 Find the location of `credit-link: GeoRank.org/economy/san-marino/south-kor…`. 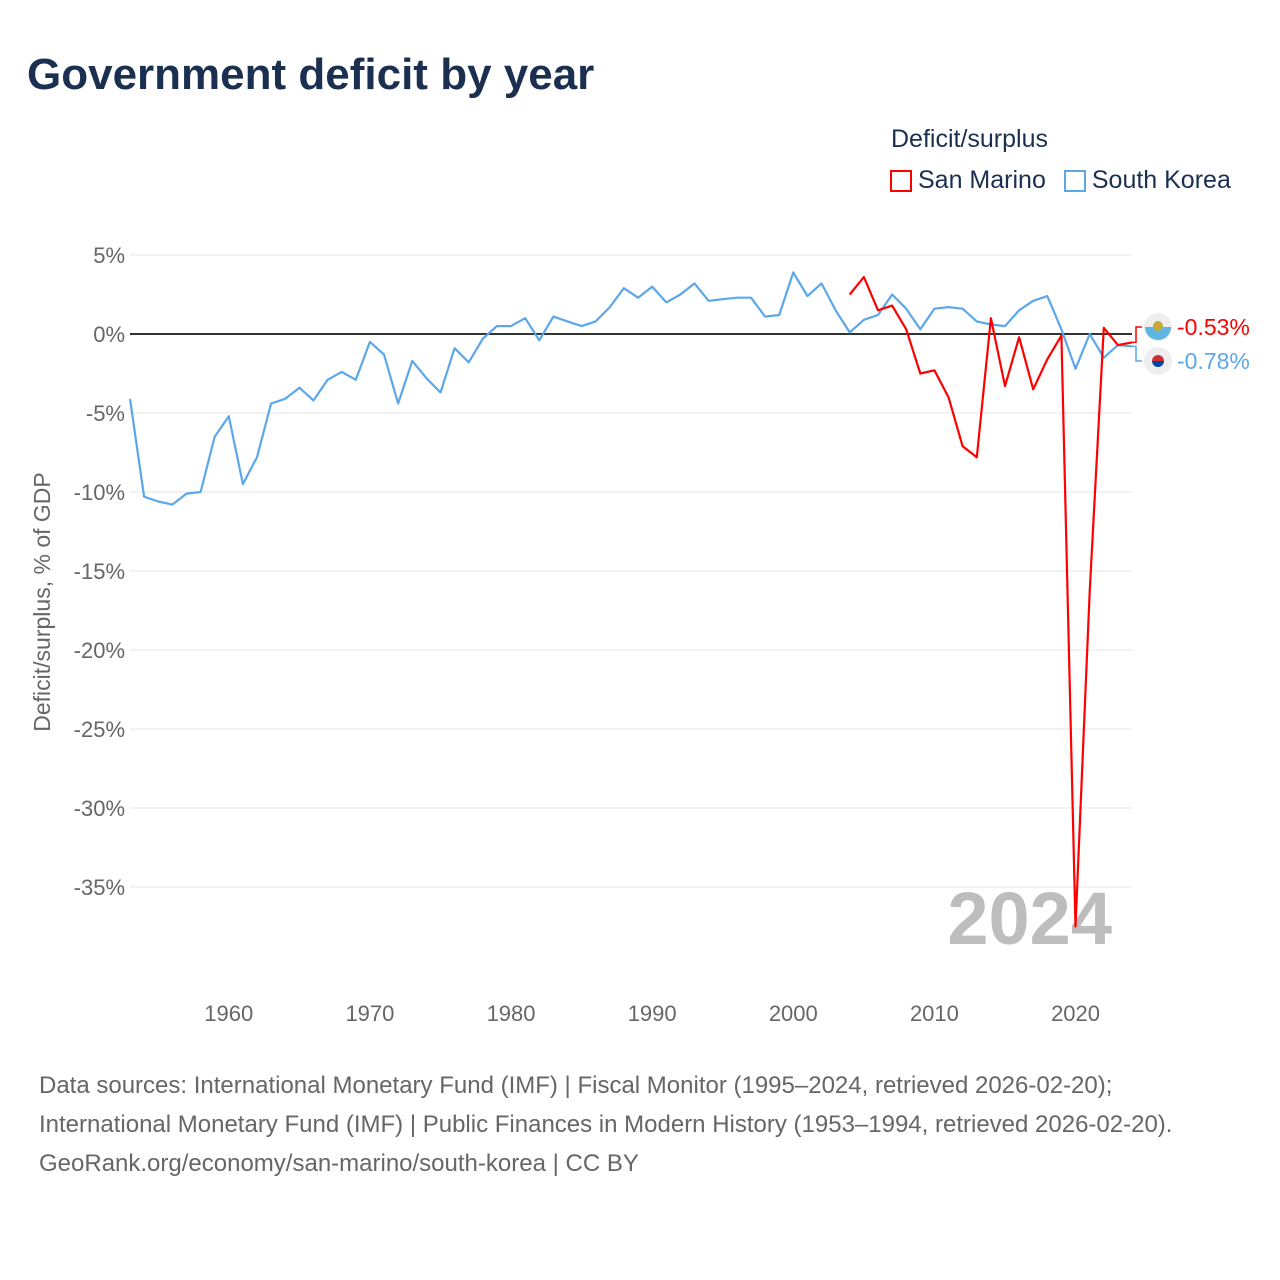

credit-link: GeoRank.org/economy/san-marino/south-kor… is located at coordinates (339, 1163).